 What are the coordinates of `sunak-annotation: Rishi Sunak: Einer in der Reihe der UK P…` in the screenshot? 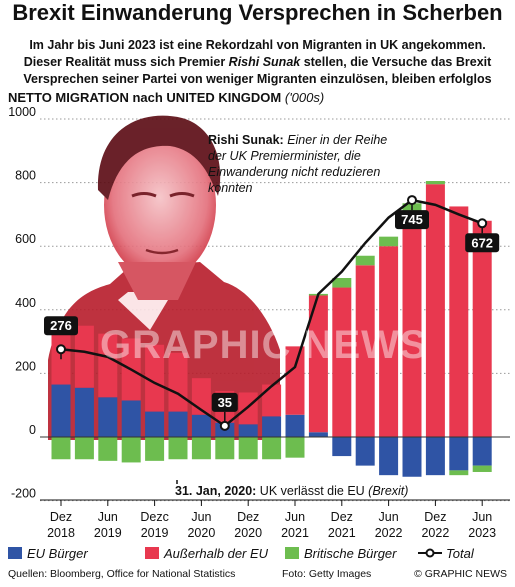 It's located at (298, 164).